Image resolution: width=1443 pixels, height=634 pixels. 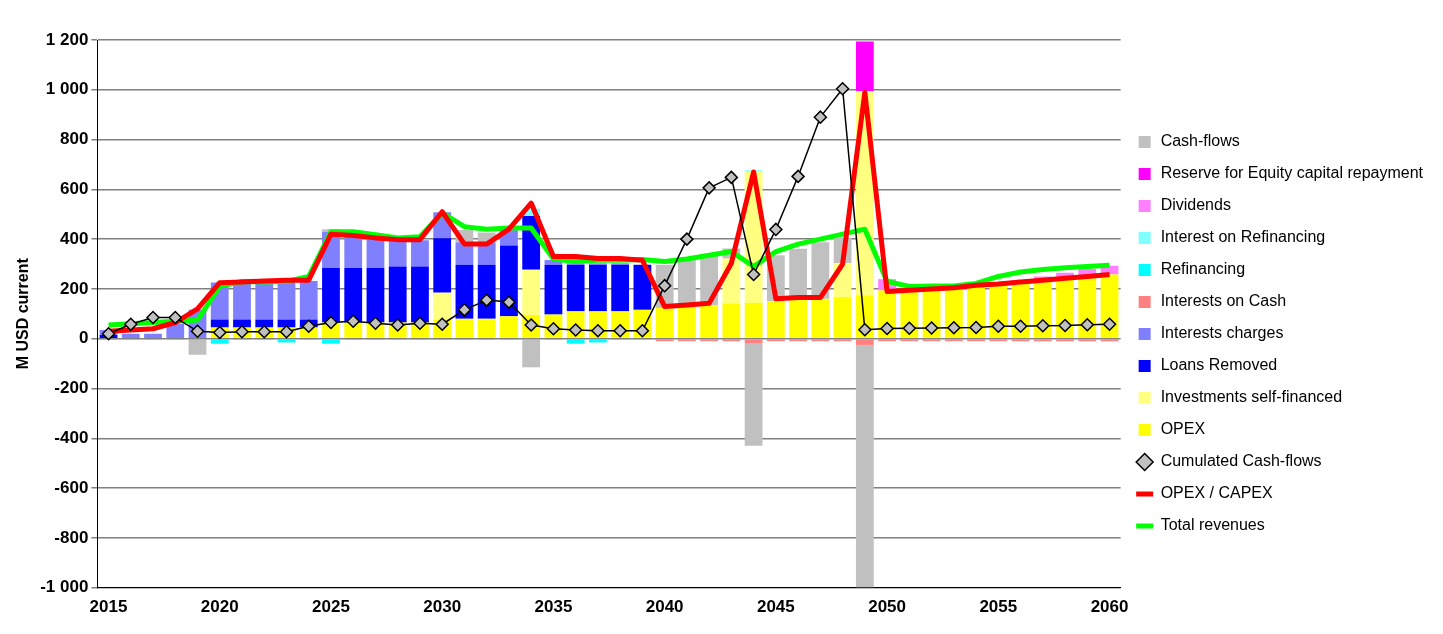 What do you see at coordinates (1223, 301) in the screenshot?
I see `legend-label: Interests on Cash` at bounding box center [1223, 301].